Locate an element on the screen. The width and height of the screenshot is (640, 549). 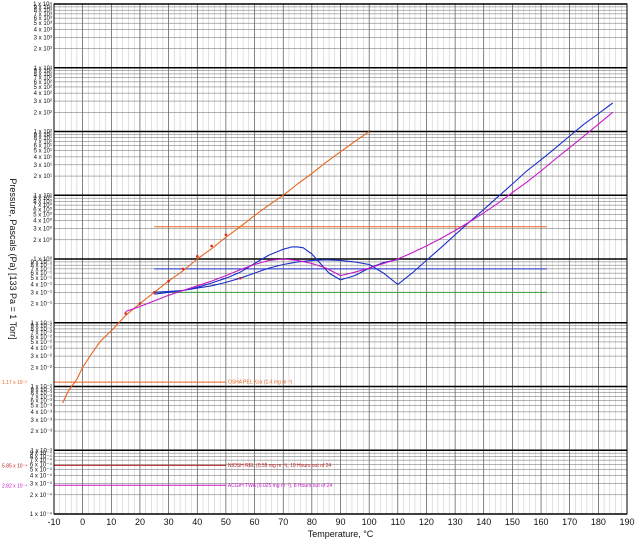
y-tick-label: 1 x 10⁴ is located at coordinates (42, 4).